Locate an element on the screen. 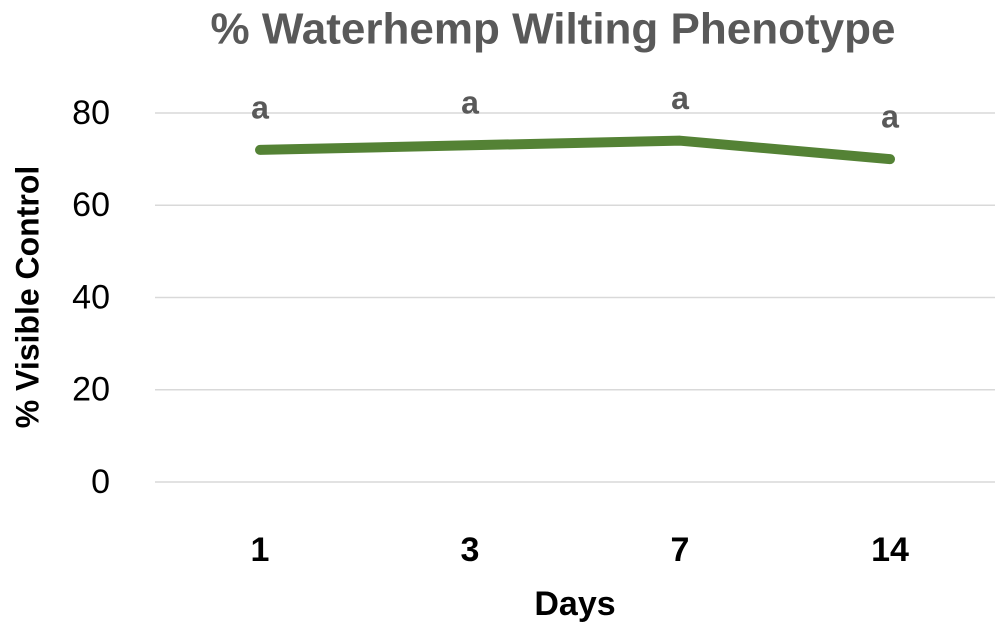 This screenshot has width=996, height=632. y-tick-label: 0 is located at coordinates (100, 482).